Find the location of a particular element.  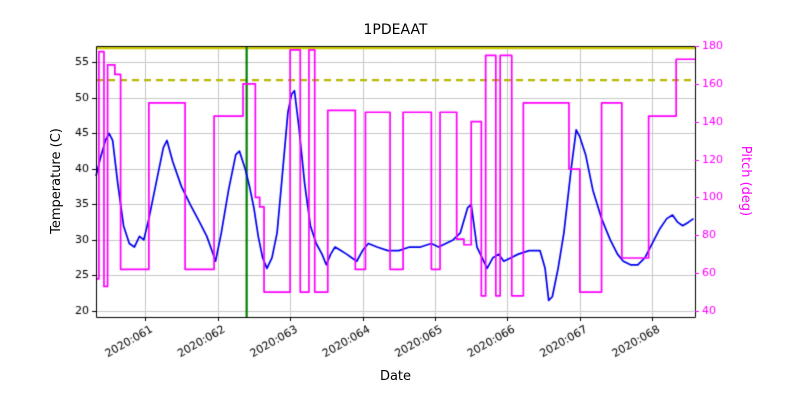

left-y-axis-label: Temperature (C) is located at coordinates (56, 181).